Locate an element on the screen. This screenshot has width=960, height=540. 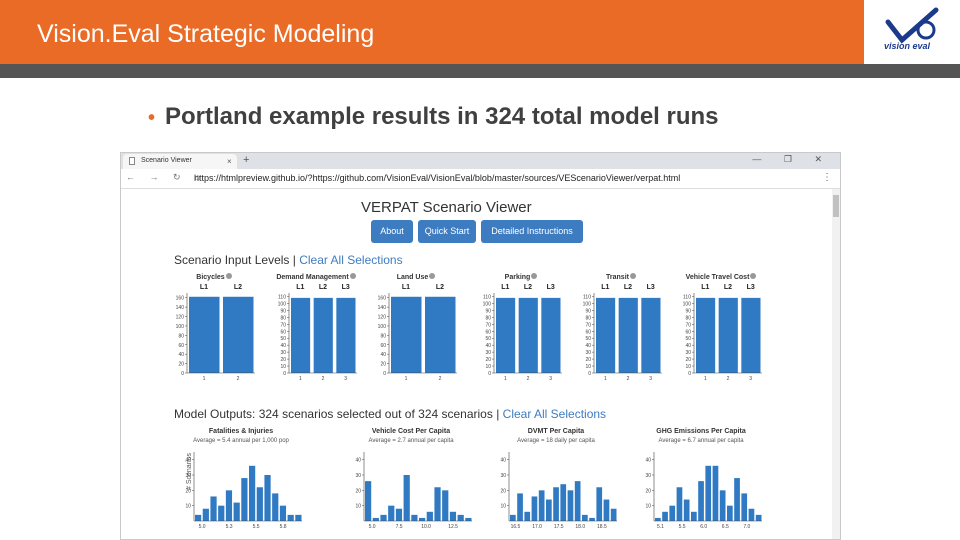
browser-tab: Scenario Viewer × is located at coordinates (180, 161).